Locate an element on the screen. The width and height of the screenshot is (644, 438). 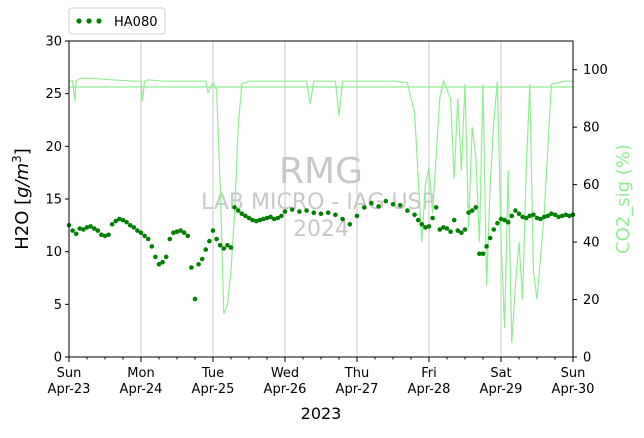
left-y-axis: 0 5 10 15 20 25 30 is located at coordinates (57, 200).